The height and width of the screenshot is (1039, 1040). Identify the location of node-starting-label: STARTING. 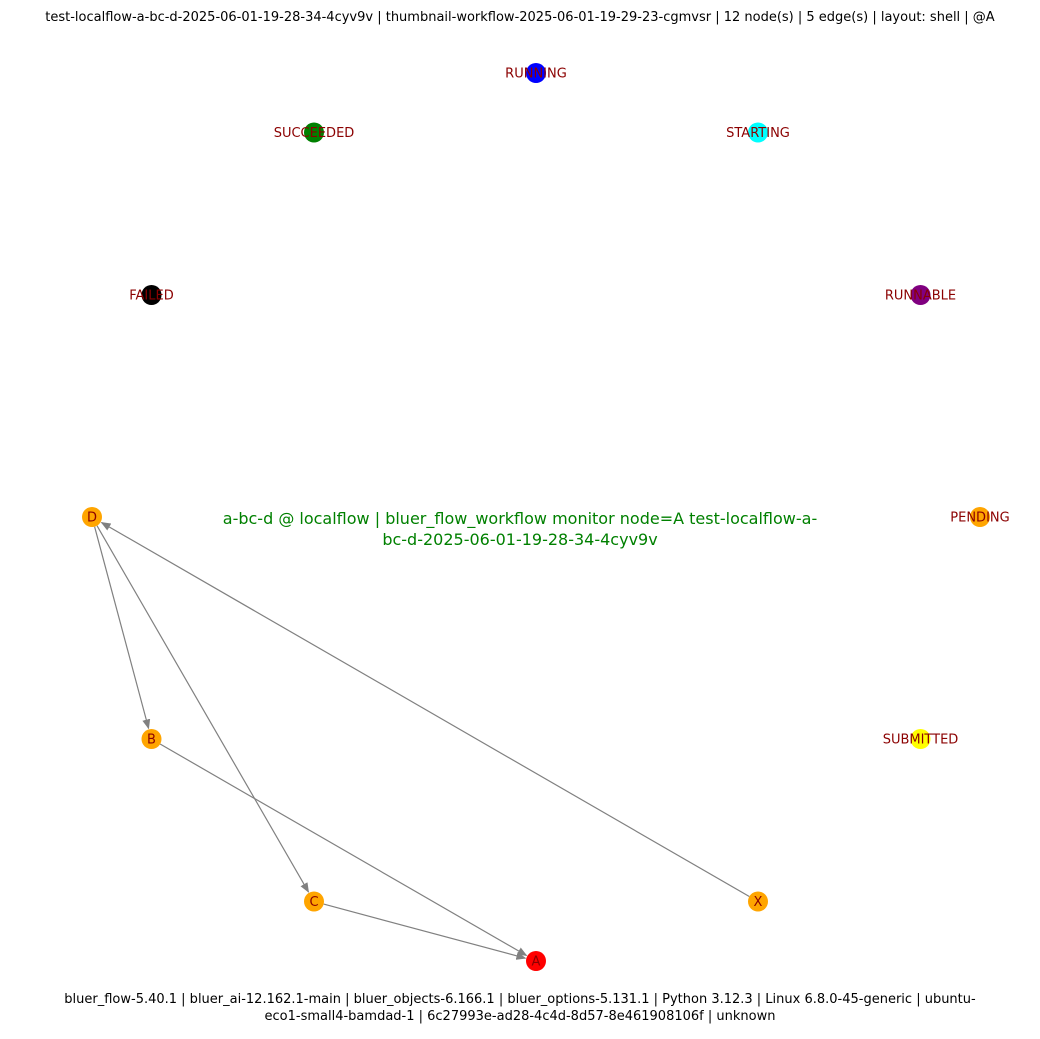
(758, 133).